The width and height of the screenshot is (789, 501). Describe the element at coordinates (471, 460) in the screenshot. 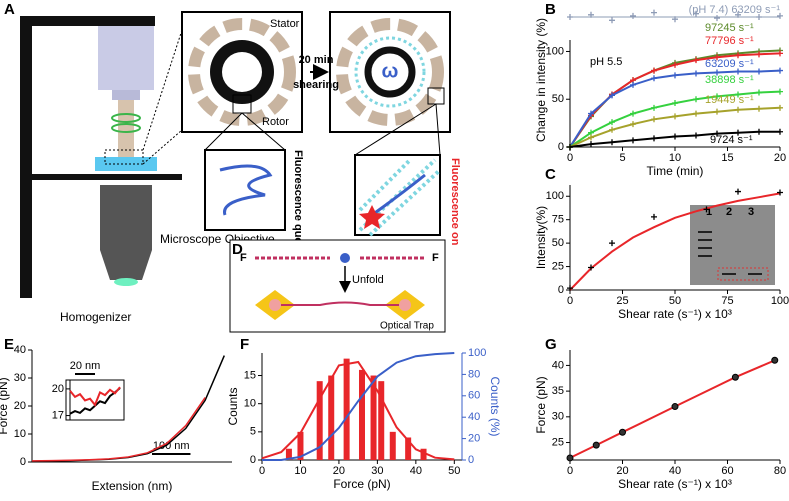

I see `y2-tick-label: 0` at that location.